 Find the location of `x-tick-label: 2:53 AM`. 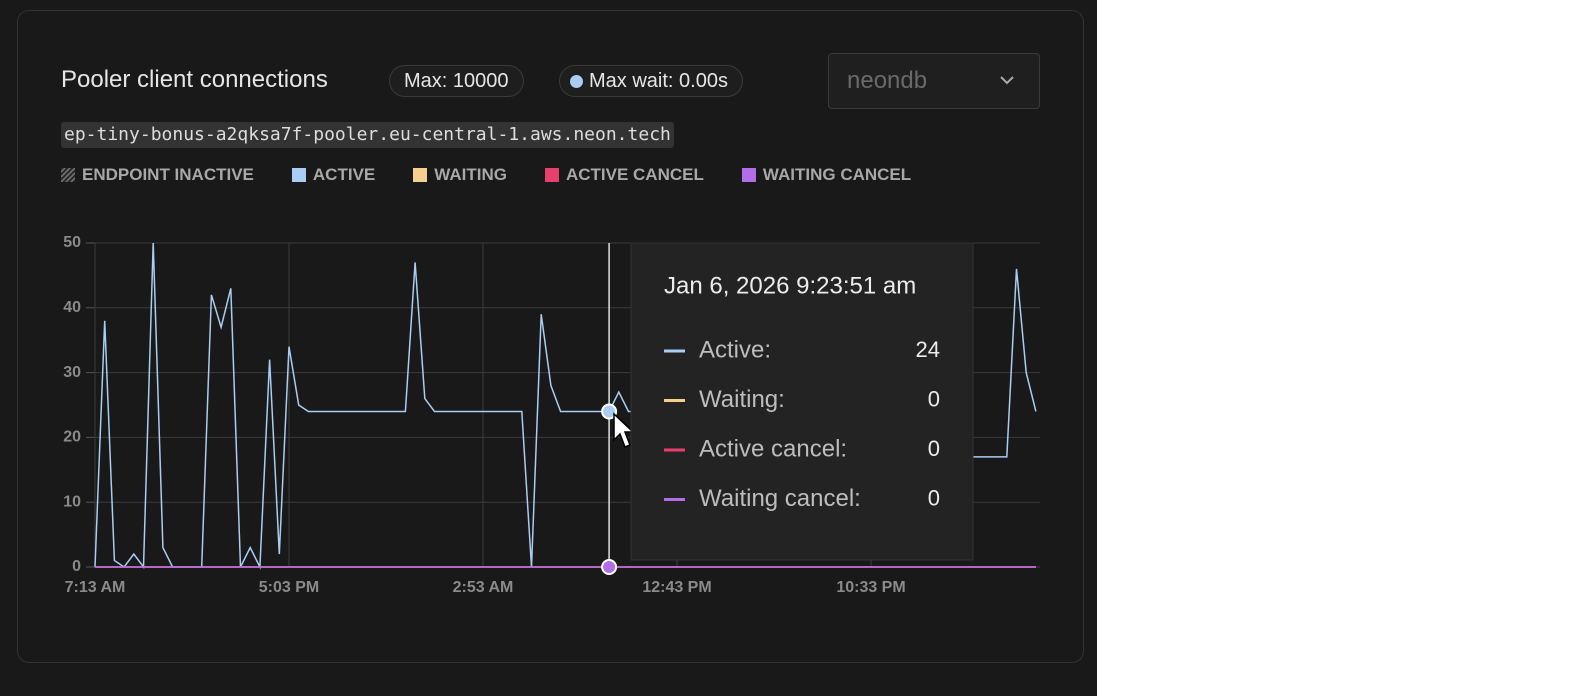

x-tick-label: 2:53 AM is located at coordinates (483, 587).